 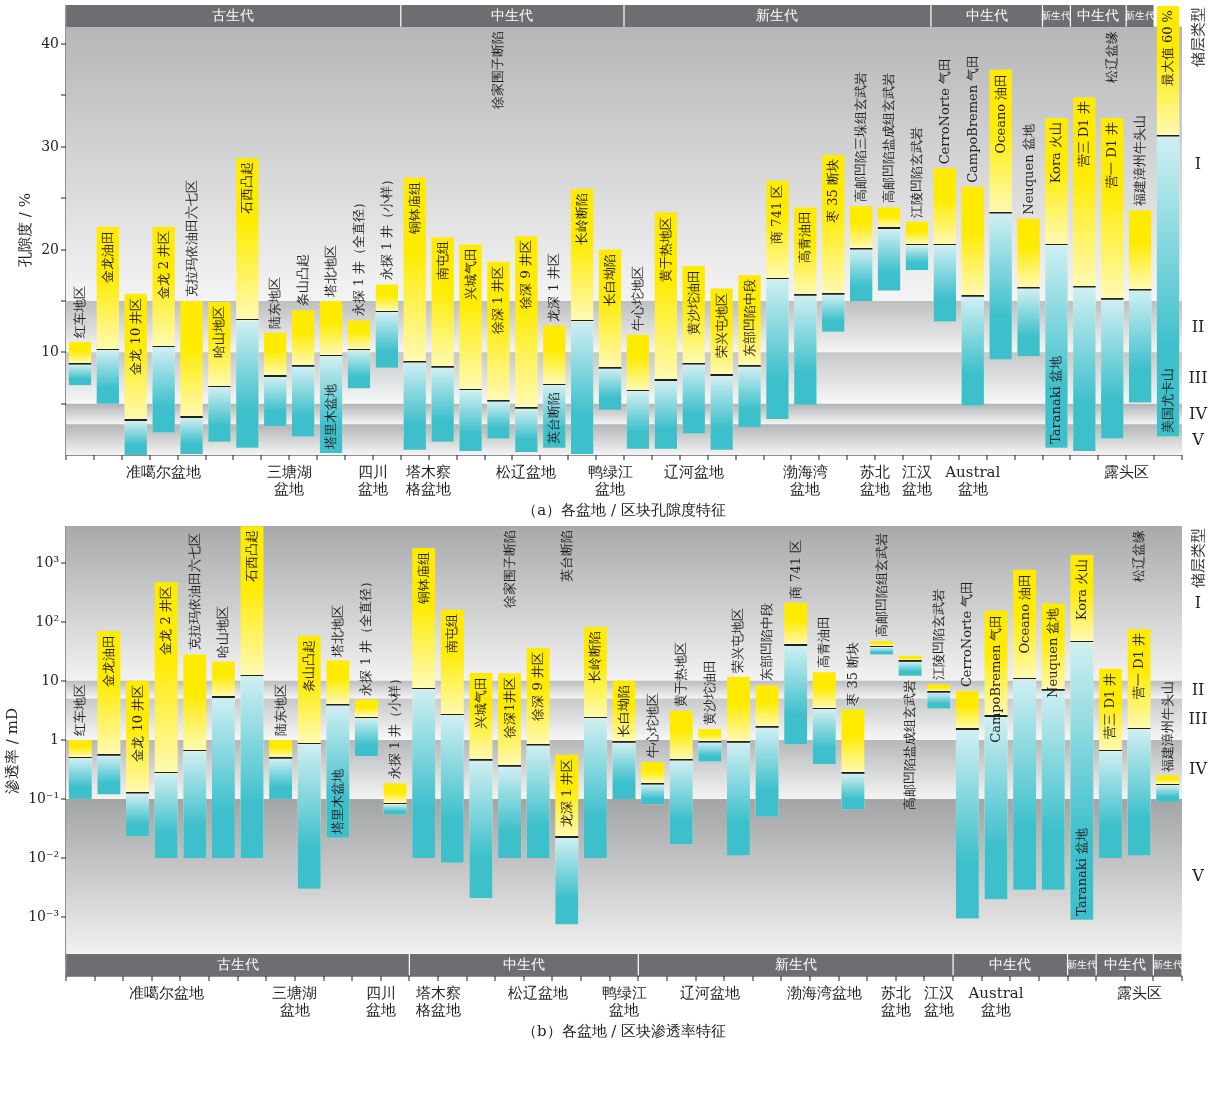 What do you see at coordinates (331, 416) in the screenshot?
I see `annotation: 塔里木盆地` at bounding box center [331, 416].